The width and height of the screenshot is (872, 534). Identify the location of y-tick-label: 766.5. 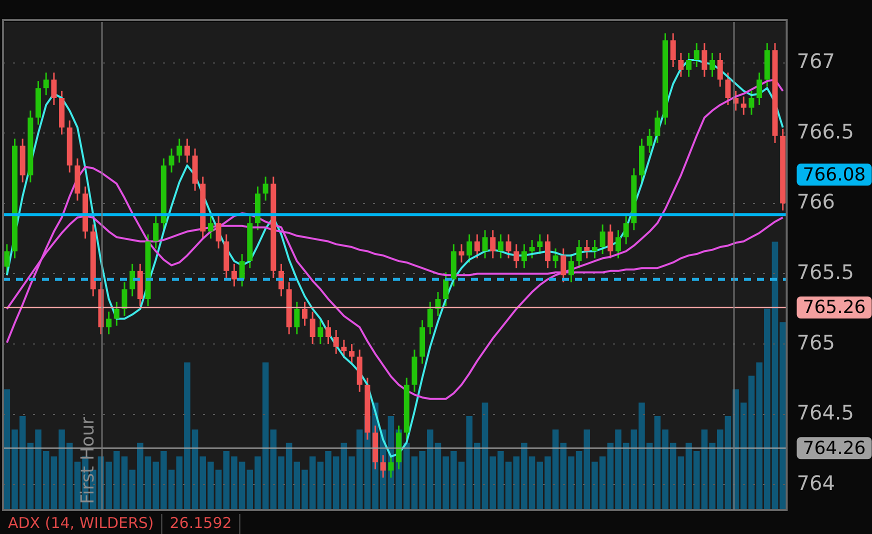
(825, 131).